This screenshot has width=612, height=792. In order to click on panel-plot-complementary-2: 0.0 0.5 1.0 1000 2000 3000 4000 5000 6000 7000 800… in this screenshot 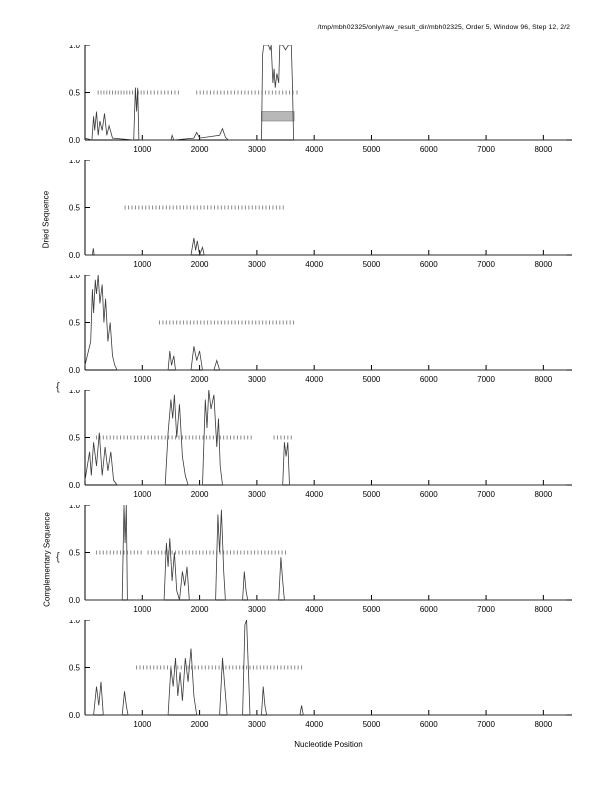, I will do `click(320, 559)`.